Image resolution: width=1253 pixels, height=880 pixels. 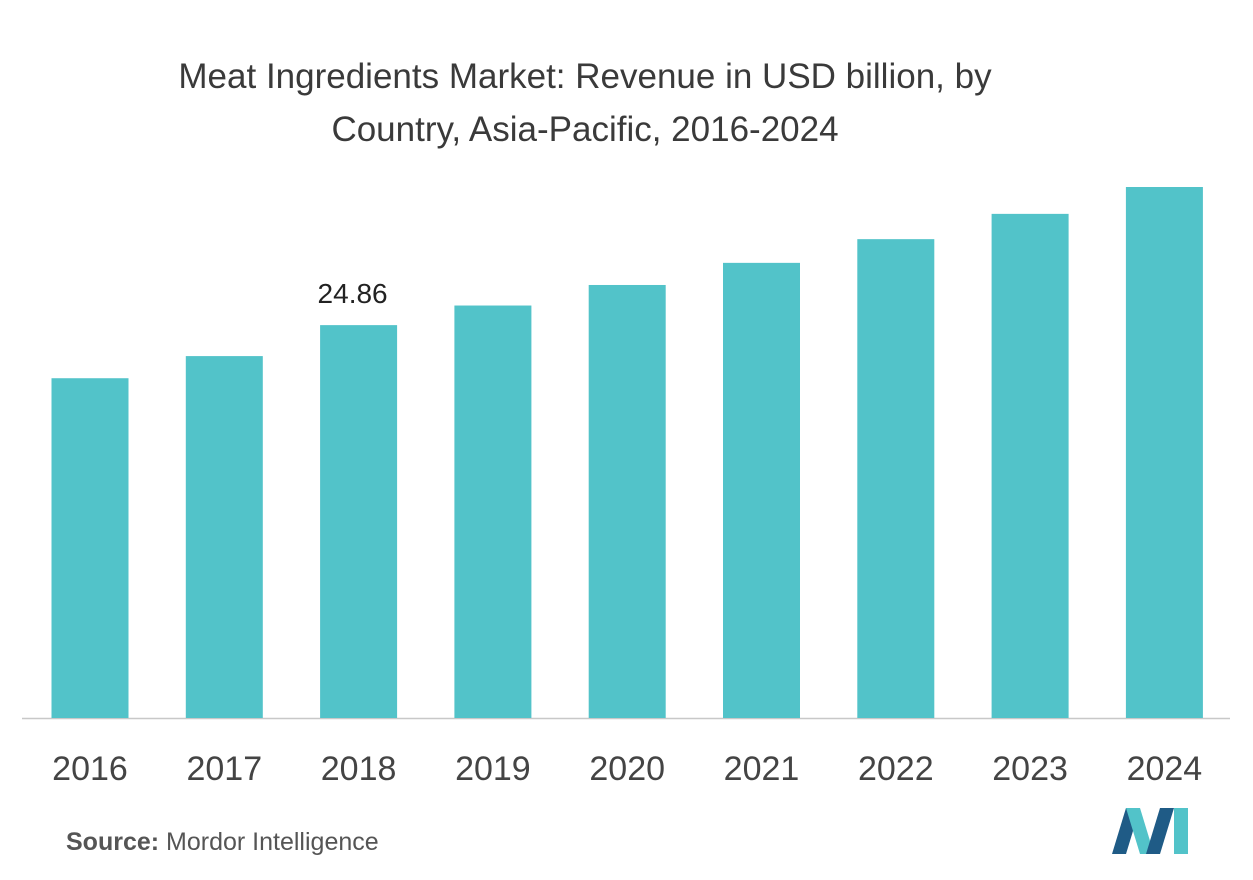 I want to click on x-tick-label-2019: 2019, so click(x=493, y=769).